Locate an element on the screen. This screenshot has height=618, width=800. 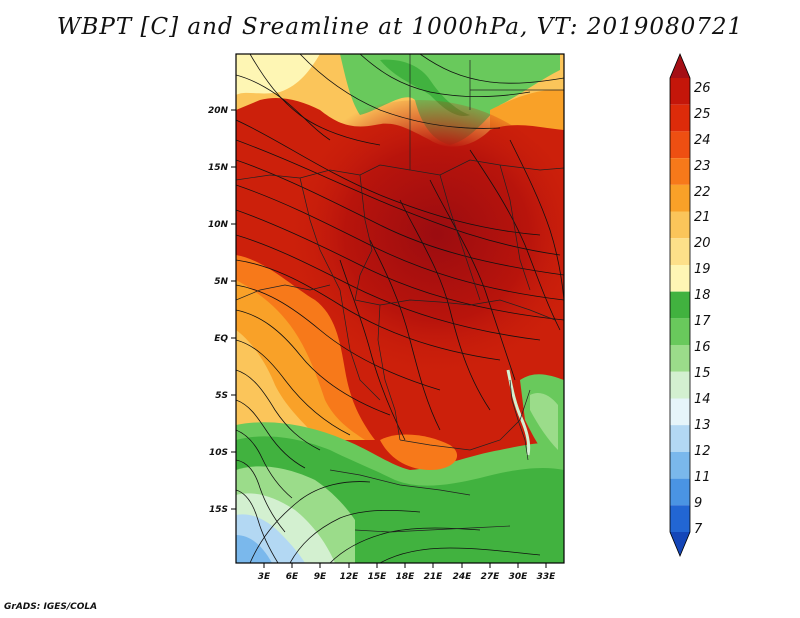
lon-label-30e: 30E is located at coordinates (519, 577).